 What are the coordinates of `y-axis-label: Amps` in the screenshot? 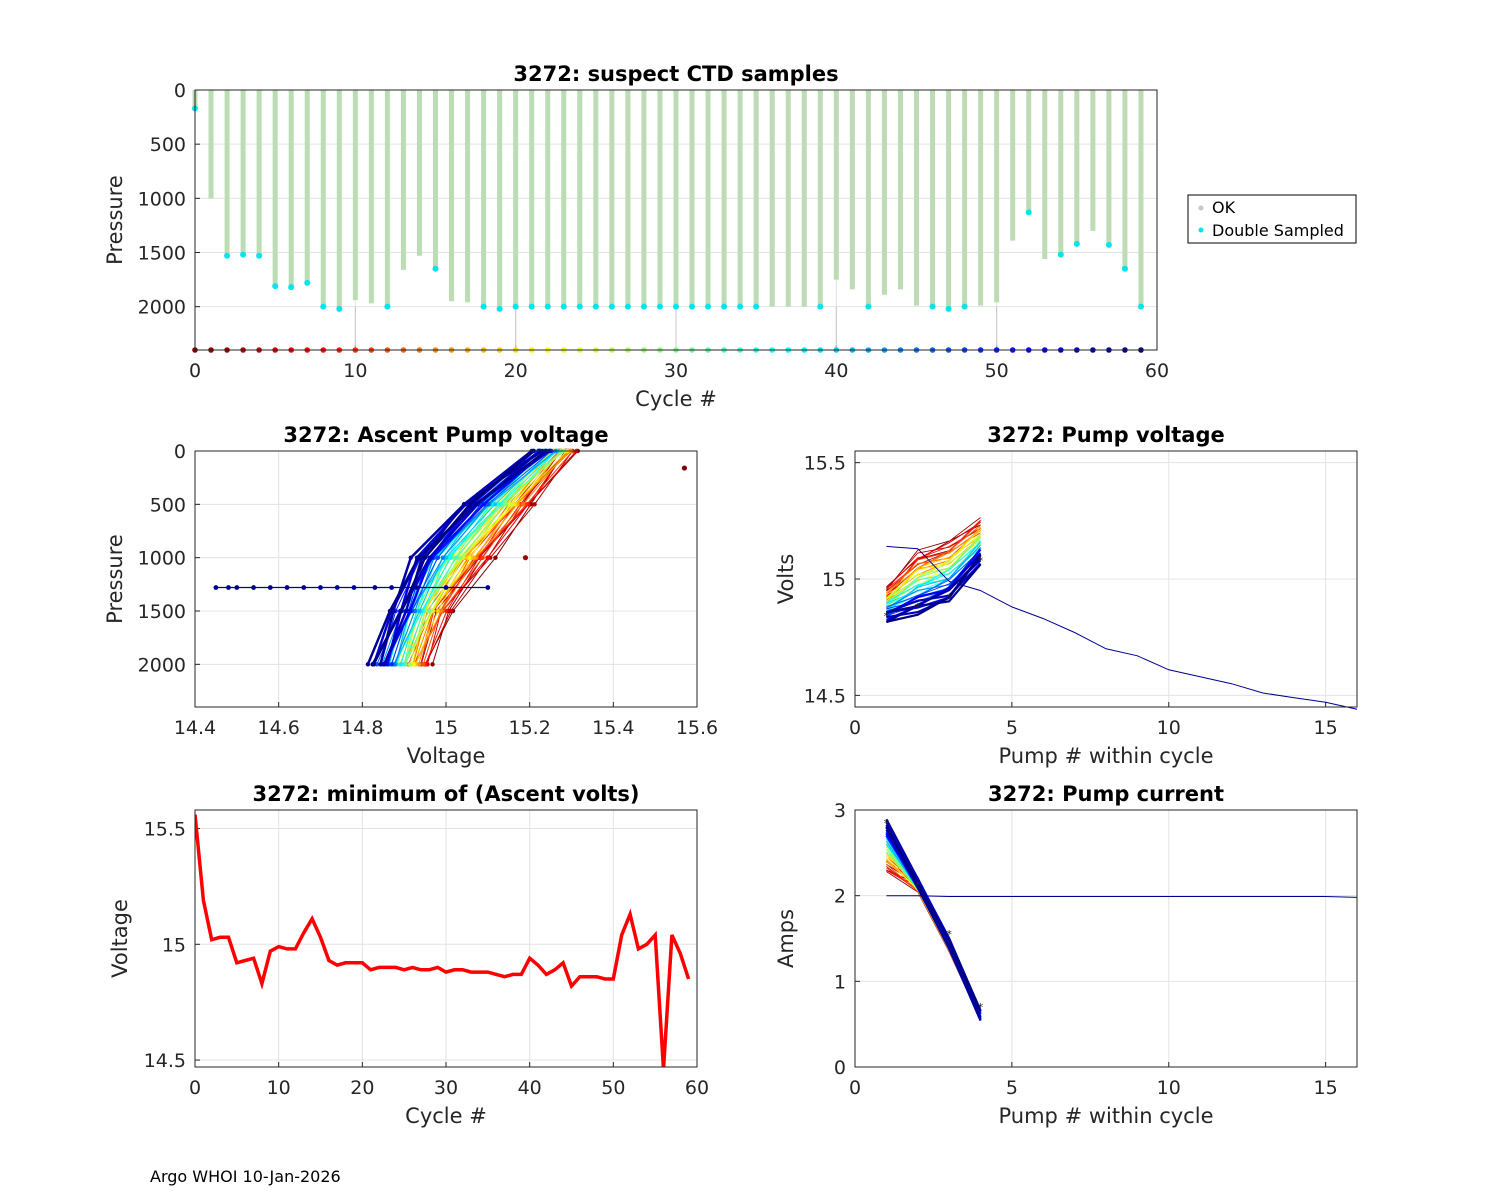 It's located at (786, 938).